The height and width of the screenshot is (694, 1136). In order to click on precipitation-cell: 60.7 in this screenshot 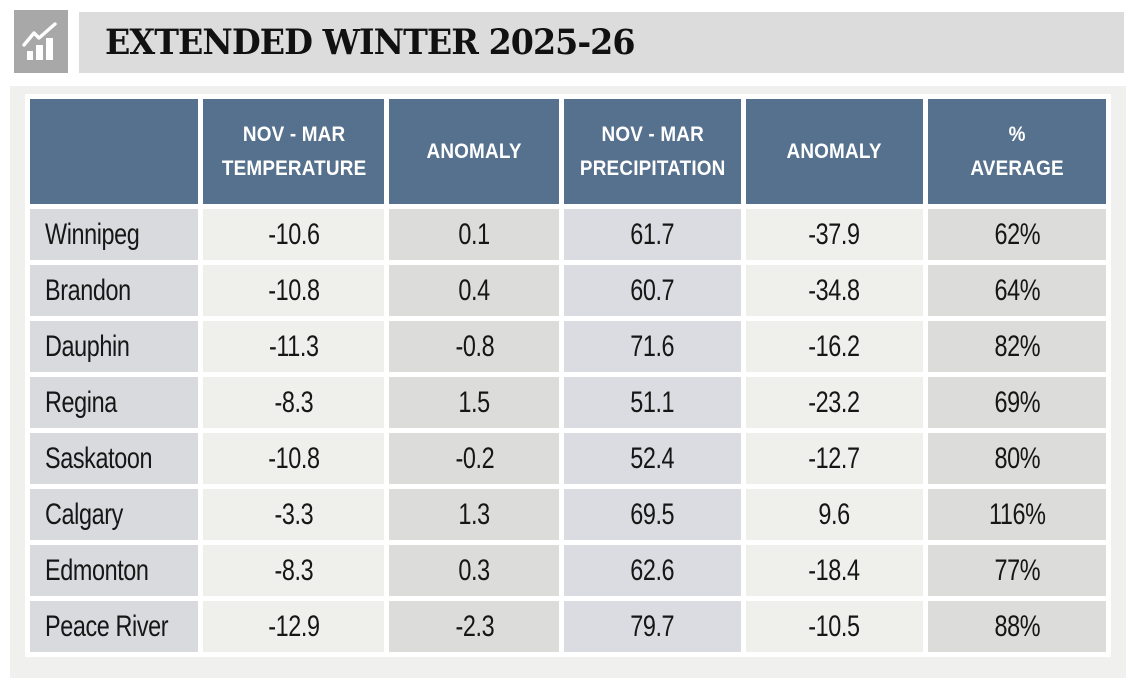, I will do `click(652, 290)`.